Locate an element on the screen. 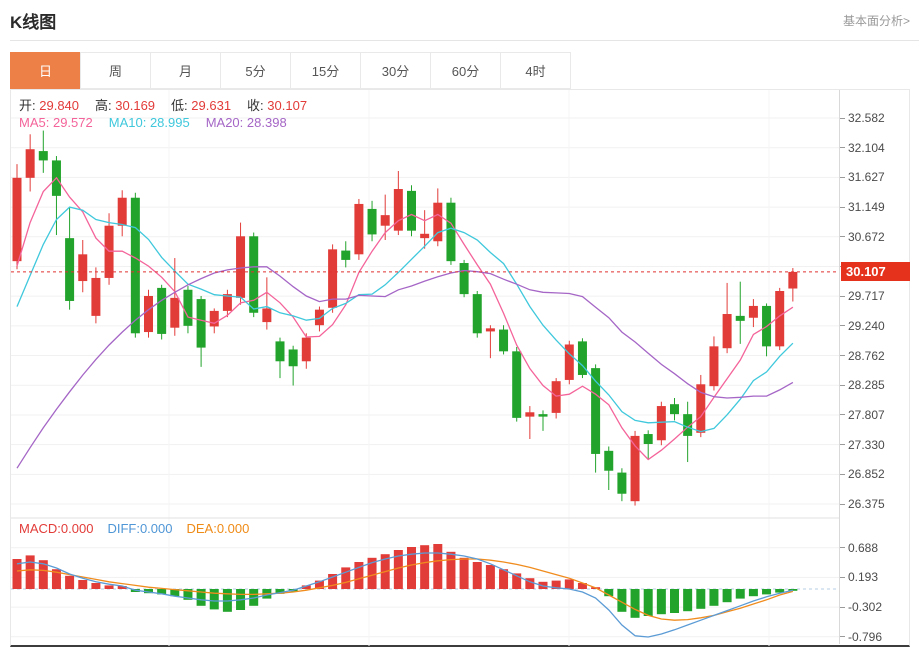 Image resolution: width=919 pixels, height=649 pixels. price-axis-label-32.104: 32.104 is located at coordinates (866, 147).